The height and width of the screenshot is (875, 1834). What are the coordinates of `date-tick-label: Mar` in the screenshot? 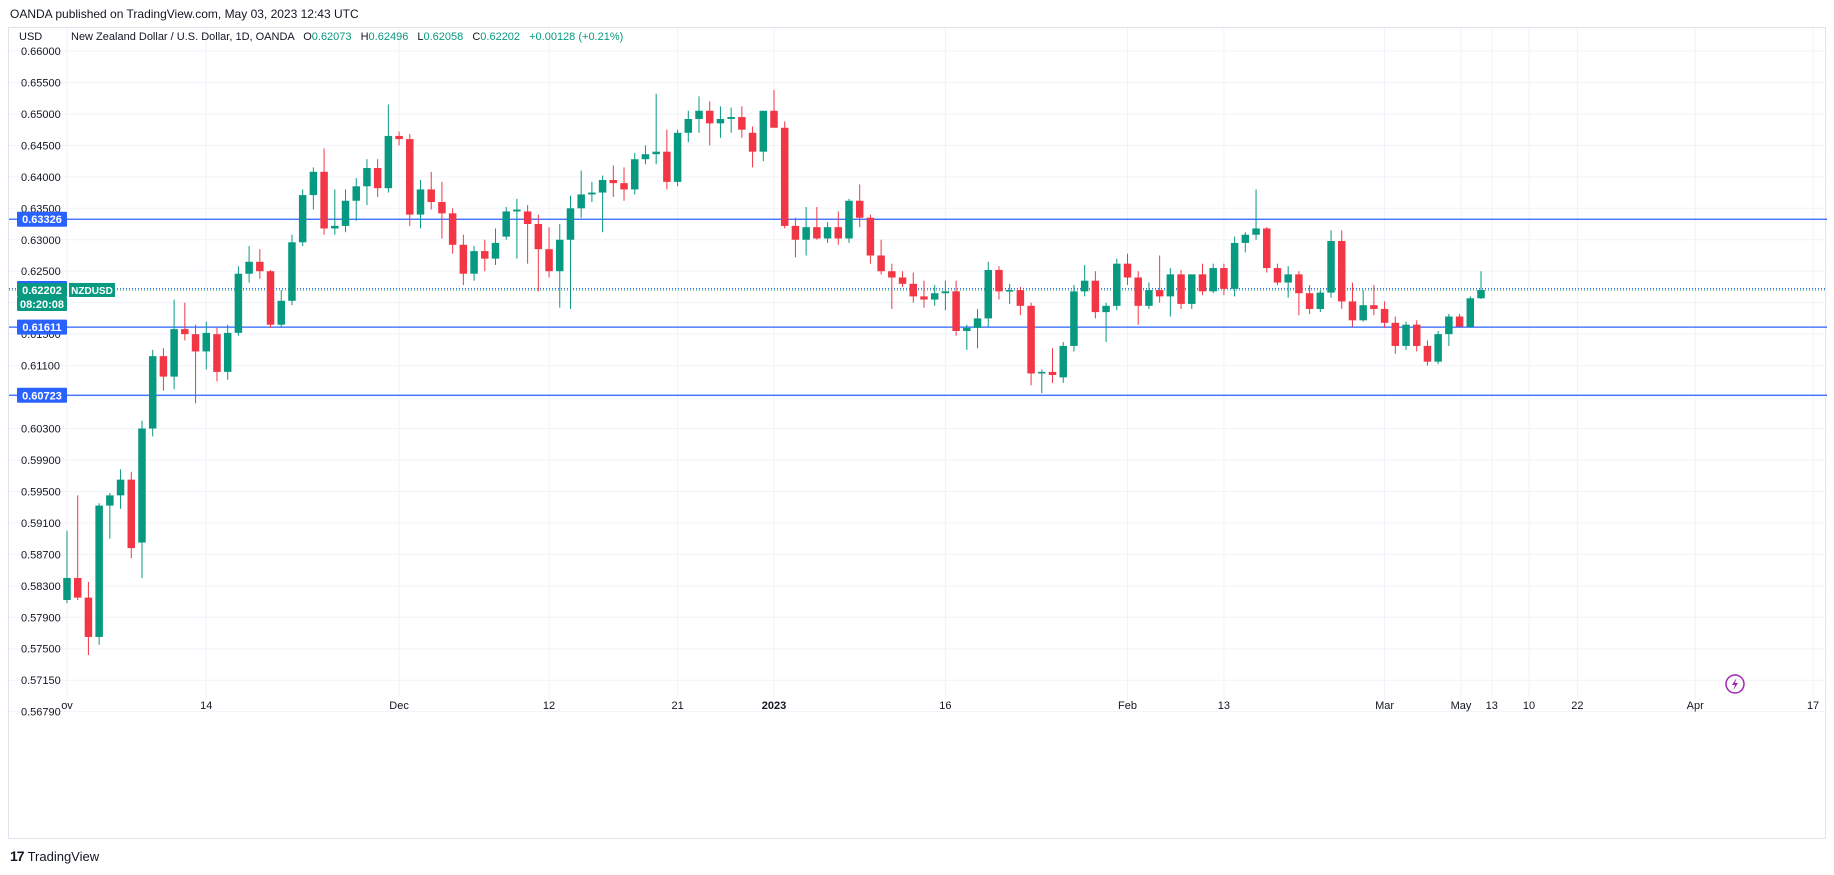 It's located at (1384, 706).